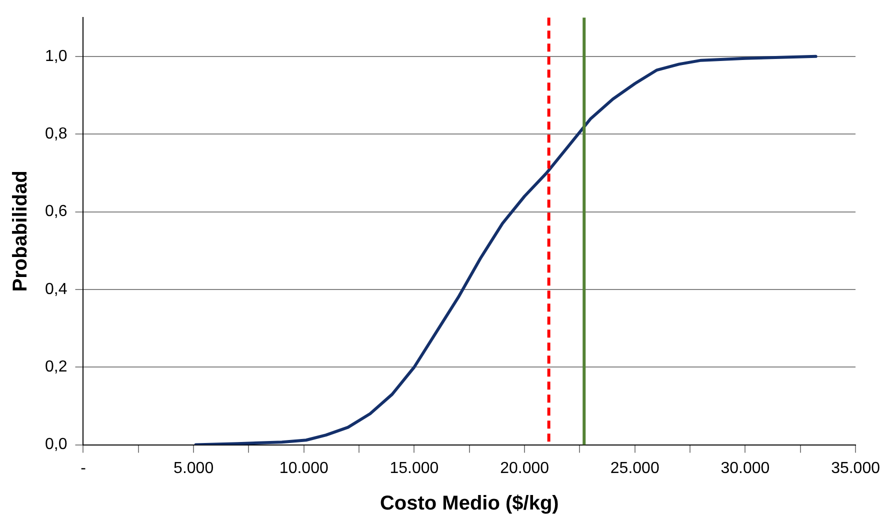 The height and width of the screenshot is (525, 886). I want to click on y-tick-label: 0,4, so click(56, 289).